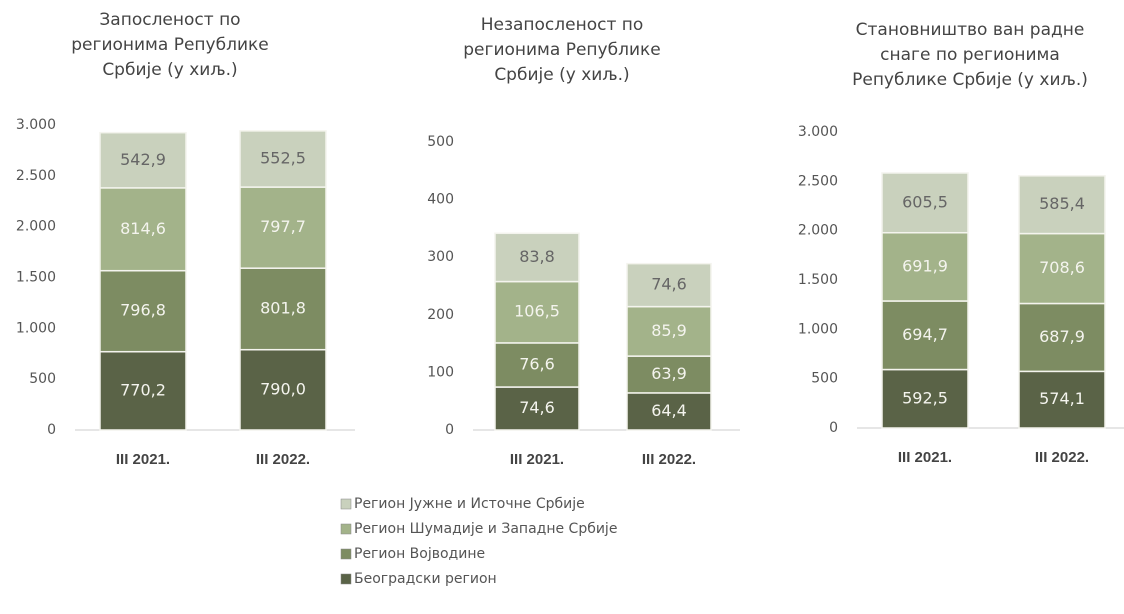 The width and height of the screenshot is (1124, 614). What do you see at coordinates (562, 25) in the screenshot?
I see `chart-title: Незапосленост по` at bounding box center [562, 25].